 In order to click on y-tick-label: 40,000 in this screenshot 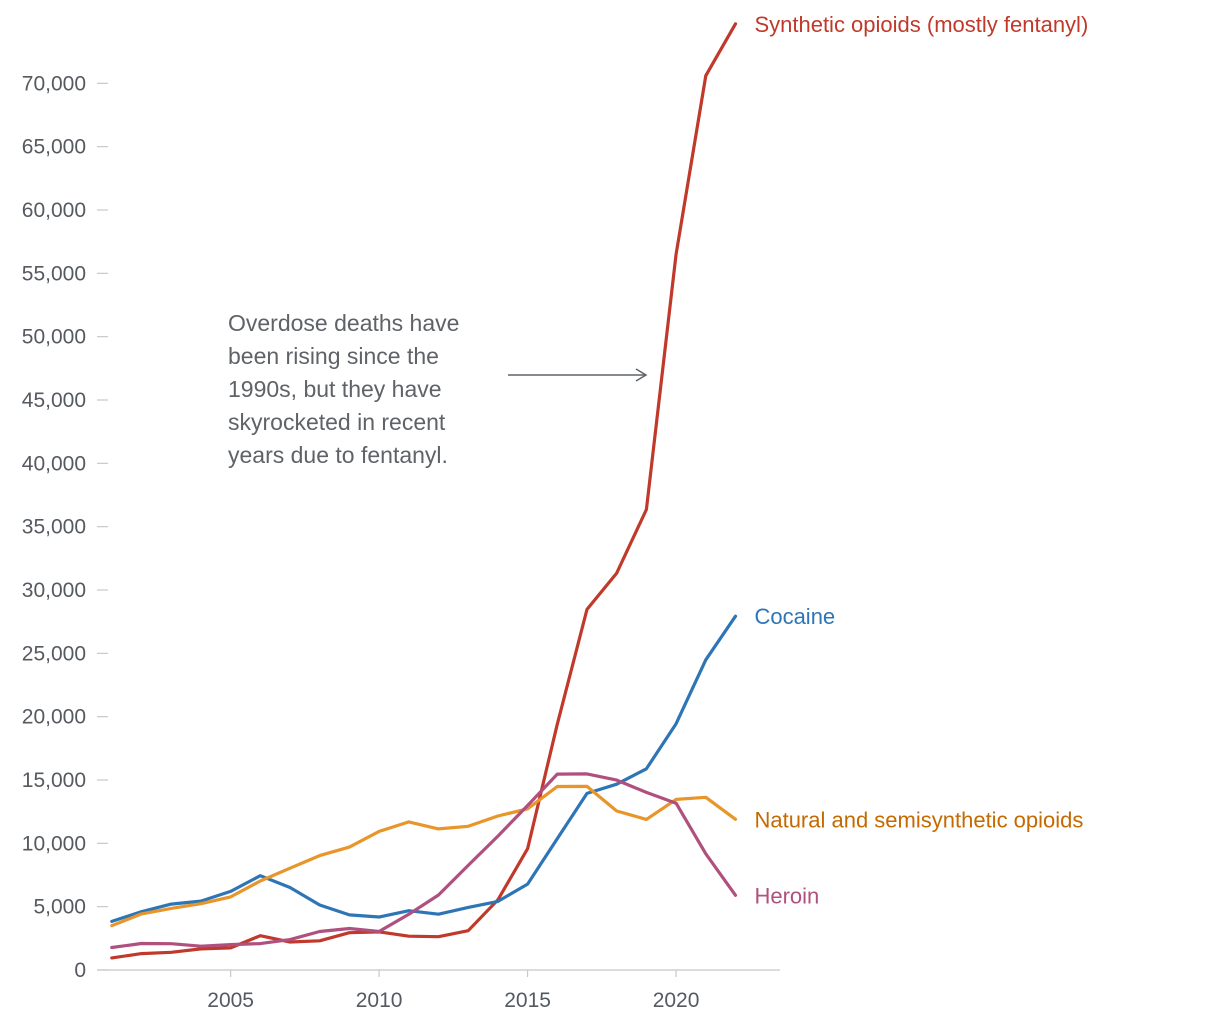, I will do `click(54, 463)`.